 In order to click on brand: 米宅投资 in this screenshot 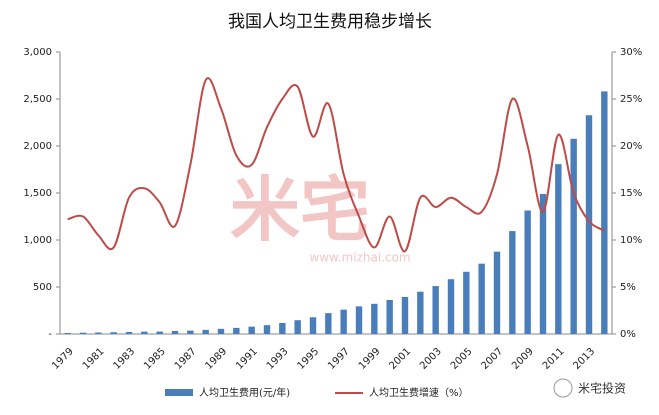, I will do `click(602, 388)`.